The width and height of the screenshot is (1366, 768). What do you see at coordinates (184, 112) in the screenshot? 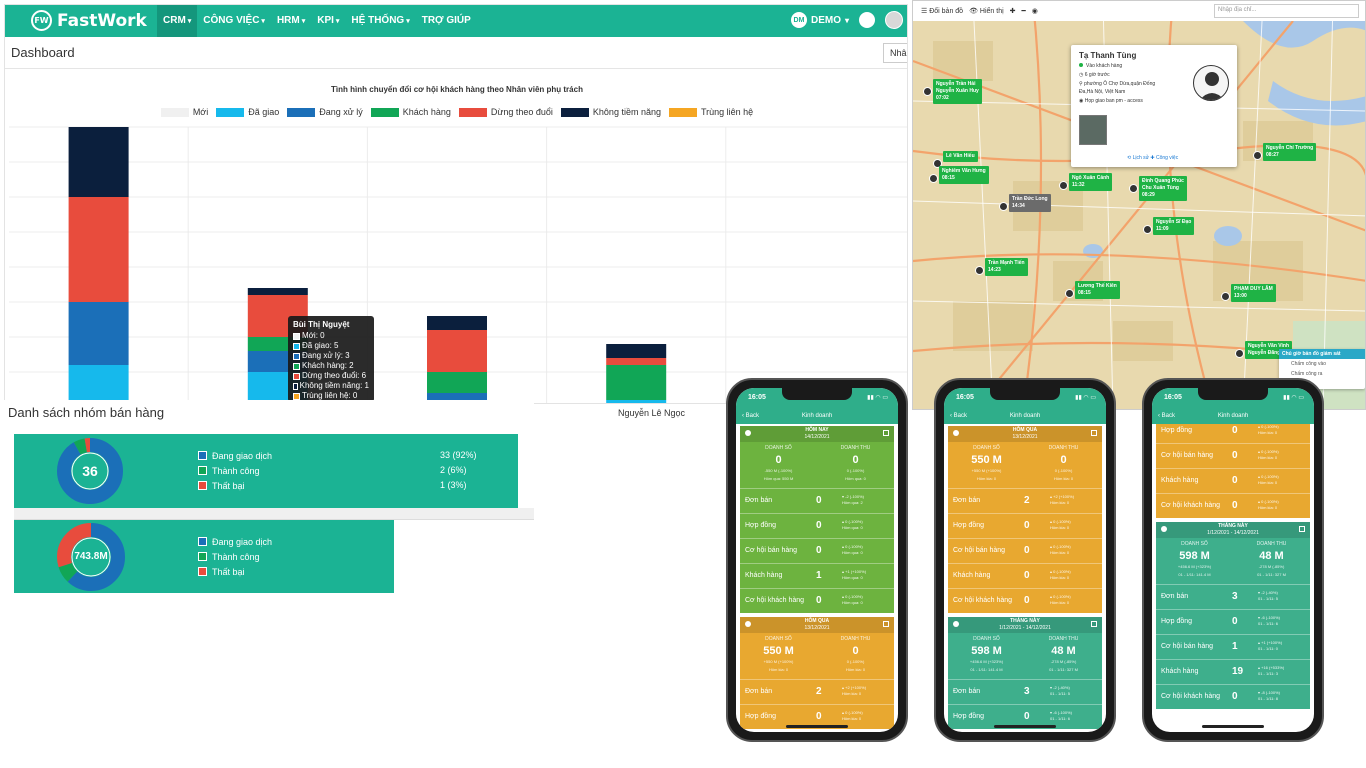
I see `legend-item: Mới` at bounding box center [184, 112].